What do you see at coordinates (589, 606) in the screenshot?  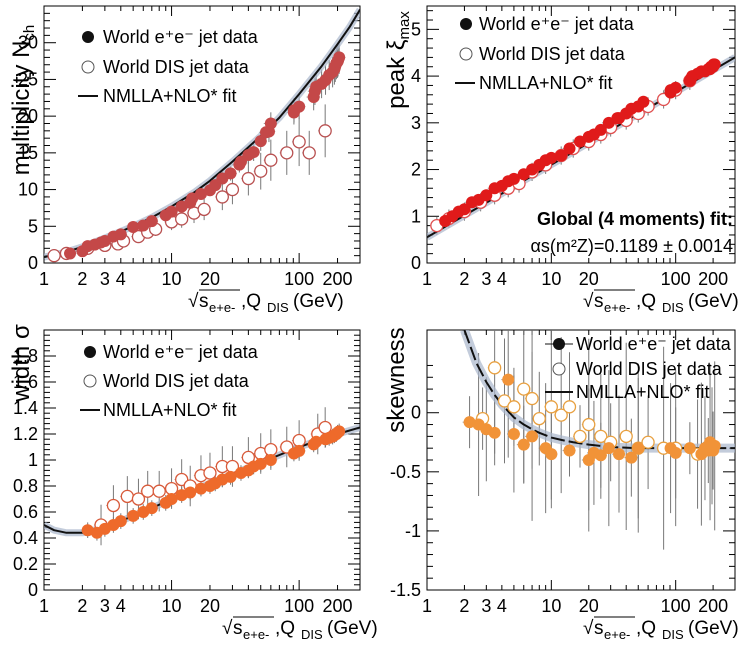 I see `p4-x-tick-label: 20` at bounding box center [589, 606].